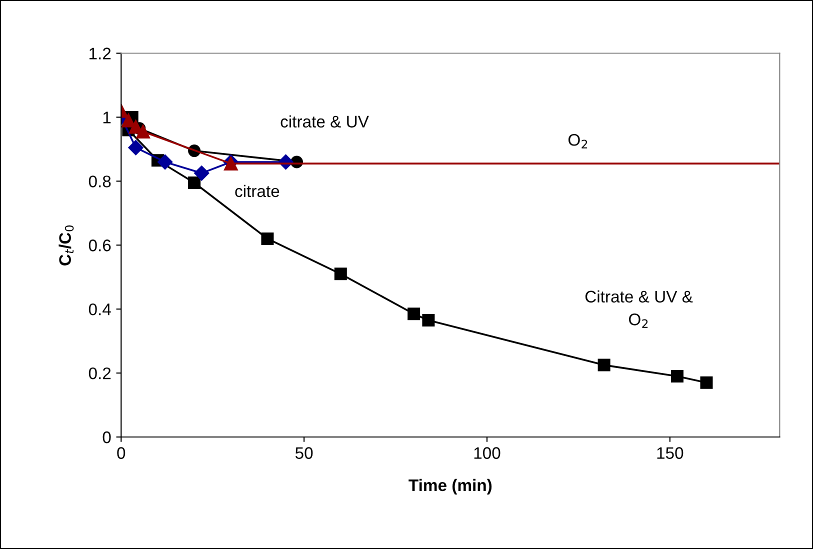  What do you see at coordinates (304, 453) in the screenshot?
I see `x-tick-label: 50` at bounding box center [304, 453].